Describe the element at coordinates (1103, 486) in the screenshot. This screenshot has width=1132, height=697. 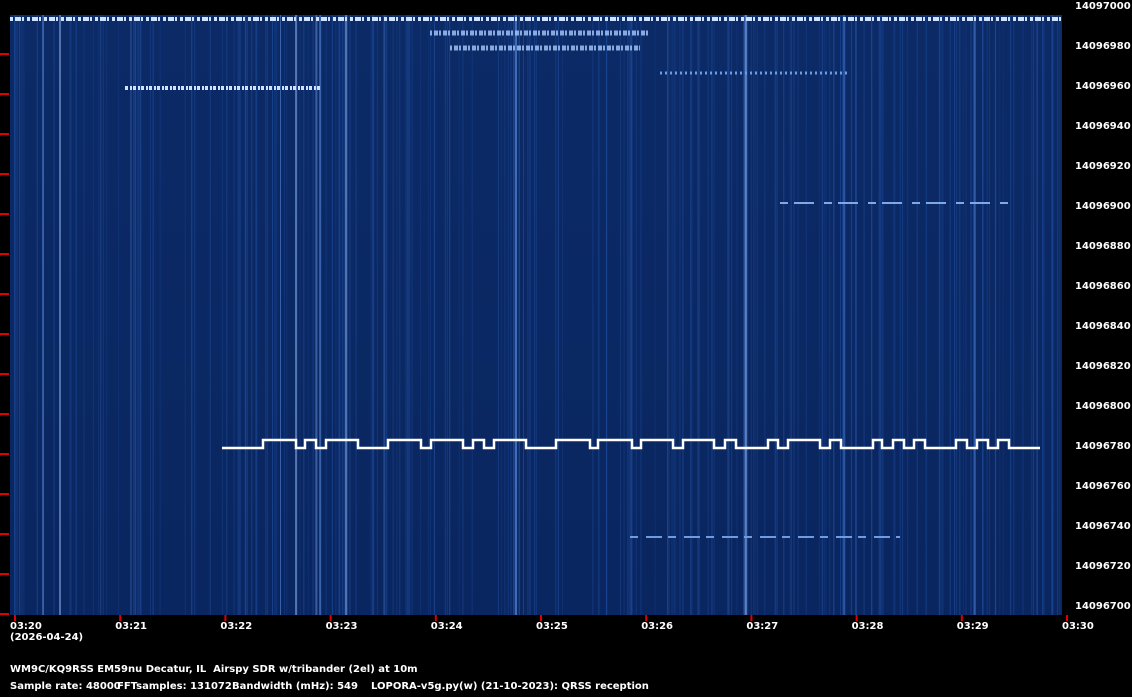
I see `y-tick-label: 14096760` at that location.